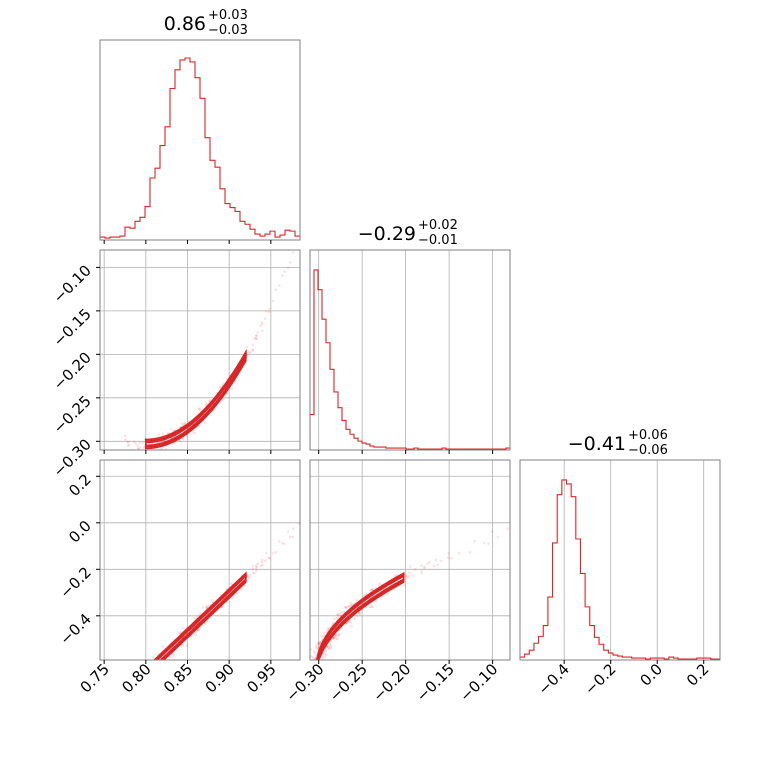 The width and height of the screenshot is (760, 760). I want to click on y-tick-label: −0.4, so click(75, 629).